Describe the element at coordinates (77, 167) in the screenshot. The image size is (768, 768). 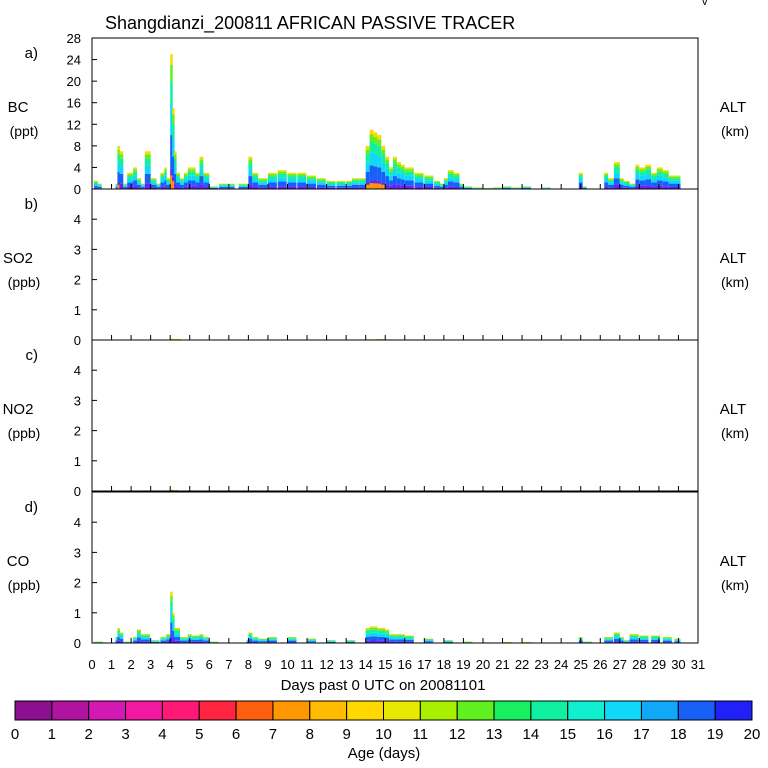
I see `y-tick-label-a-1: 4` at that location.